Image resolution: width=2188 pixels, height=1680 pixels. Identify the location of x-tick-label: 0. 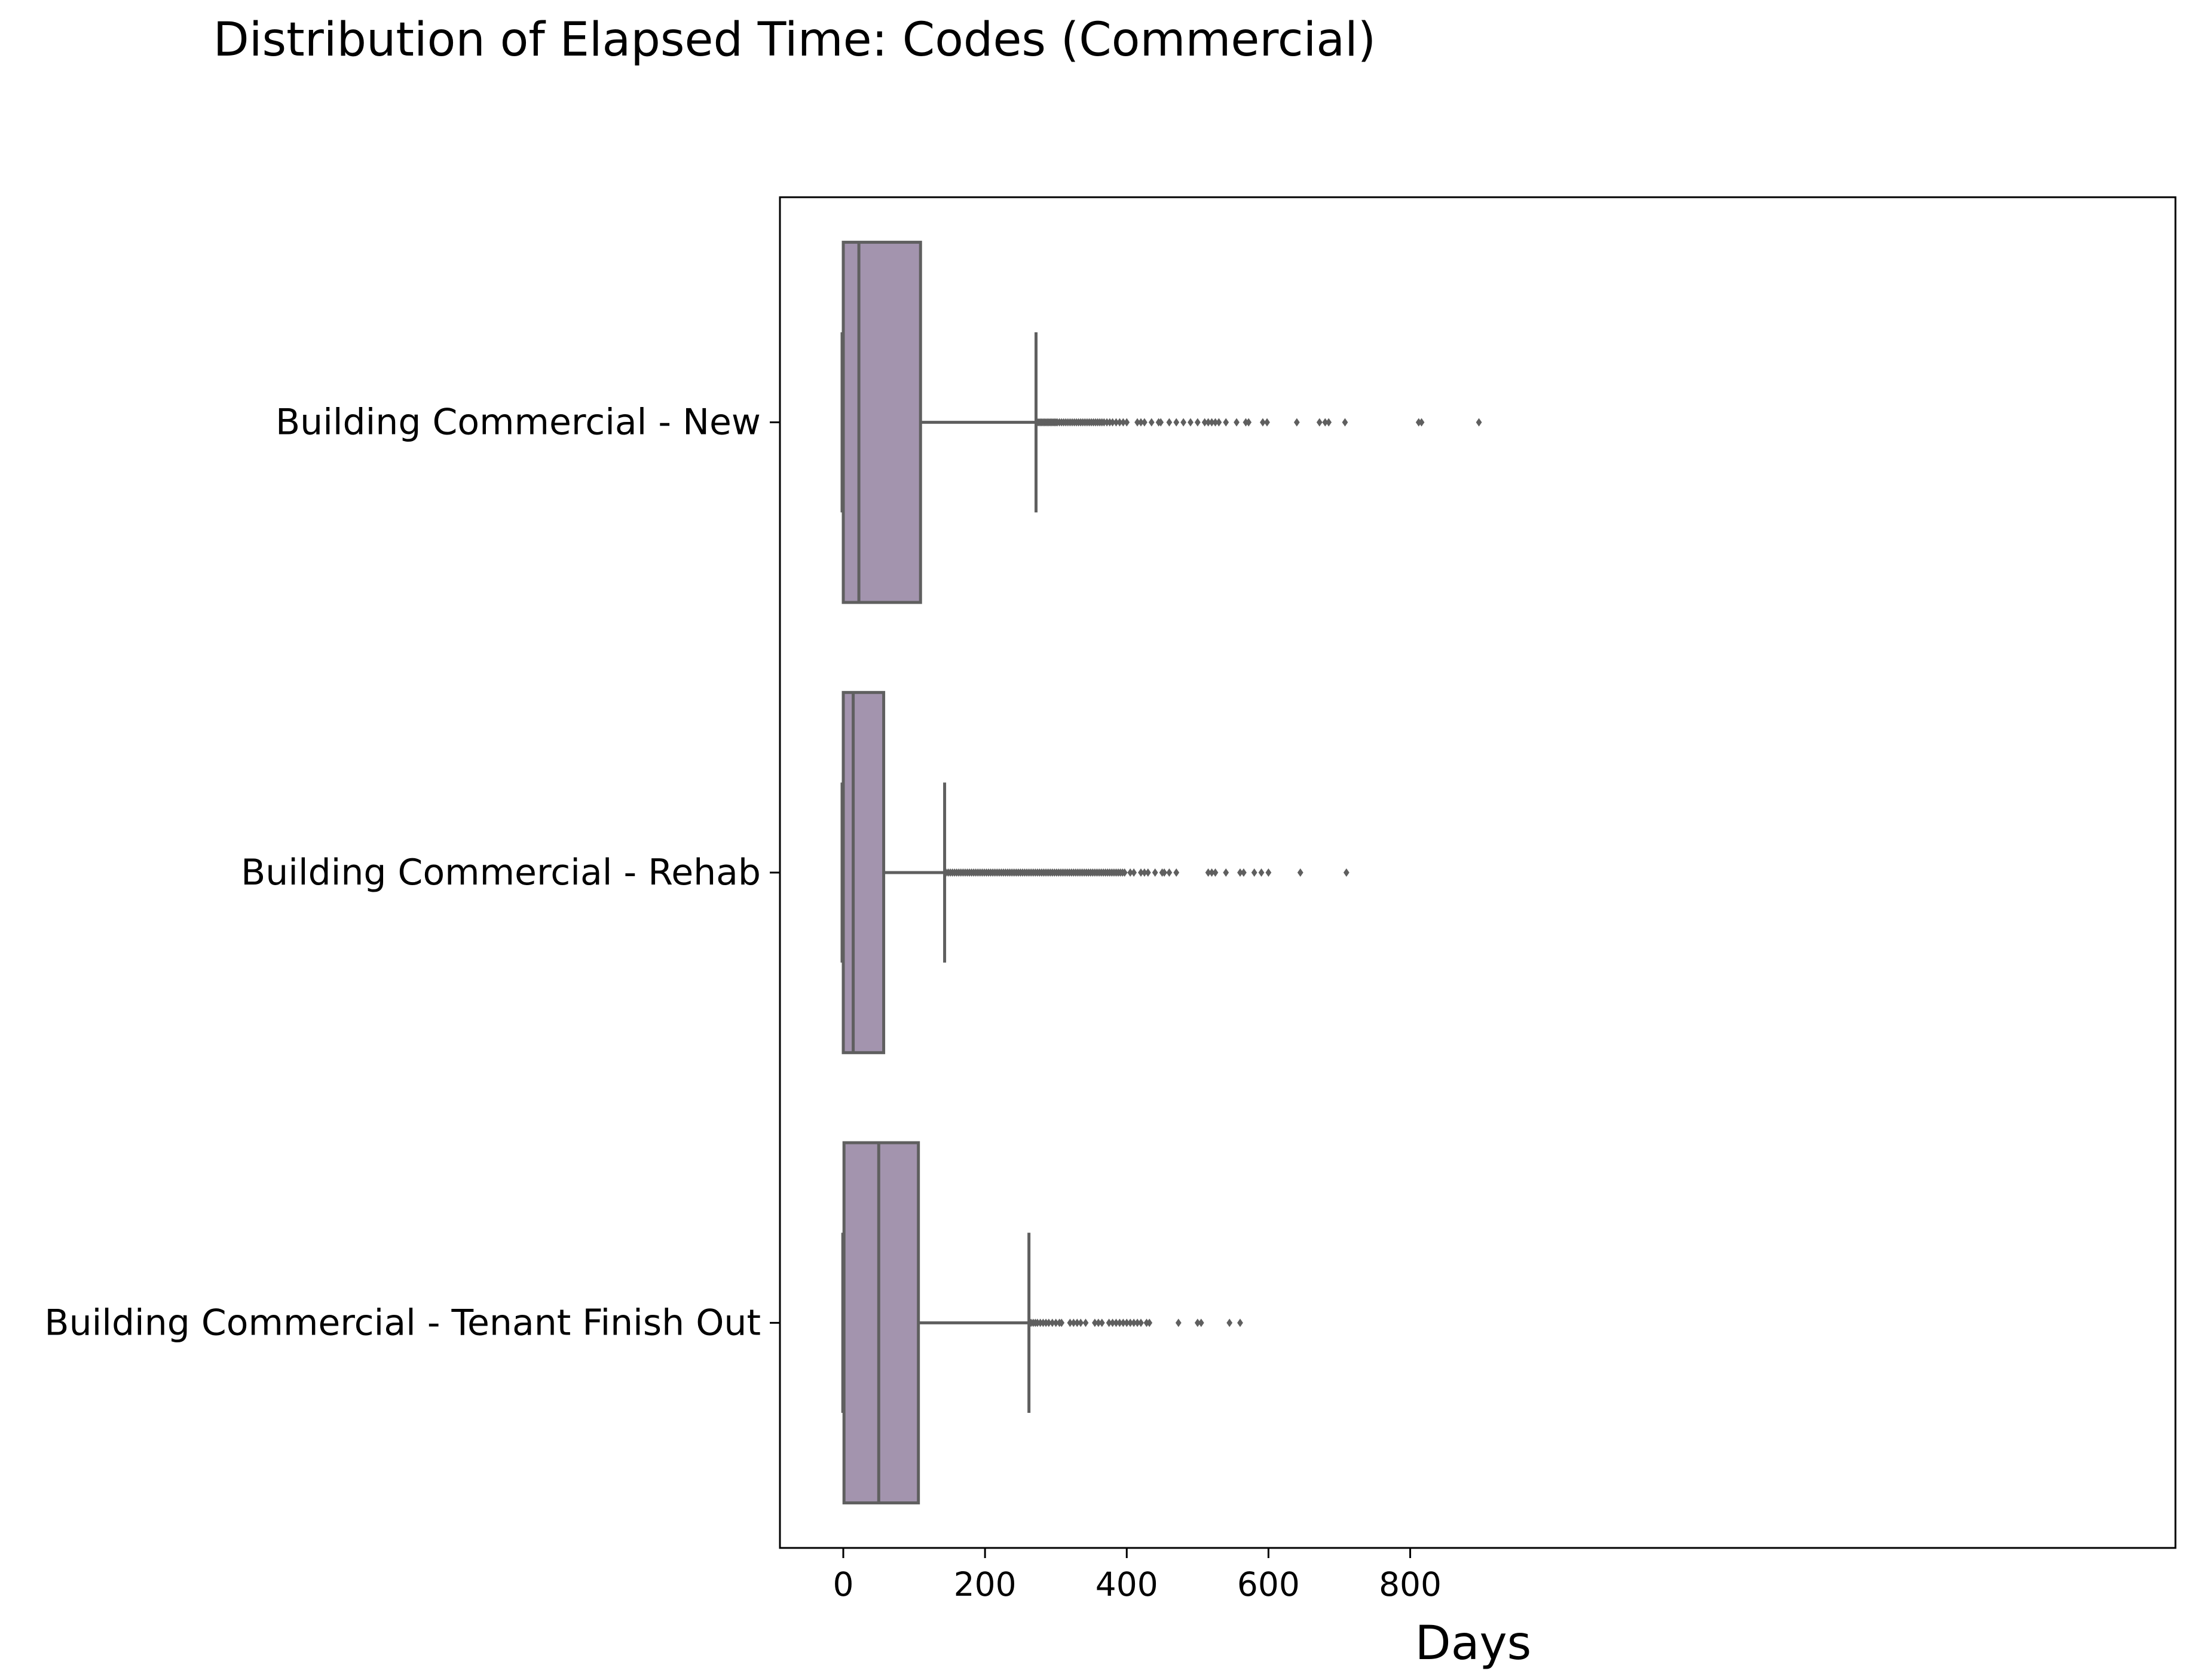
(843, 1584).